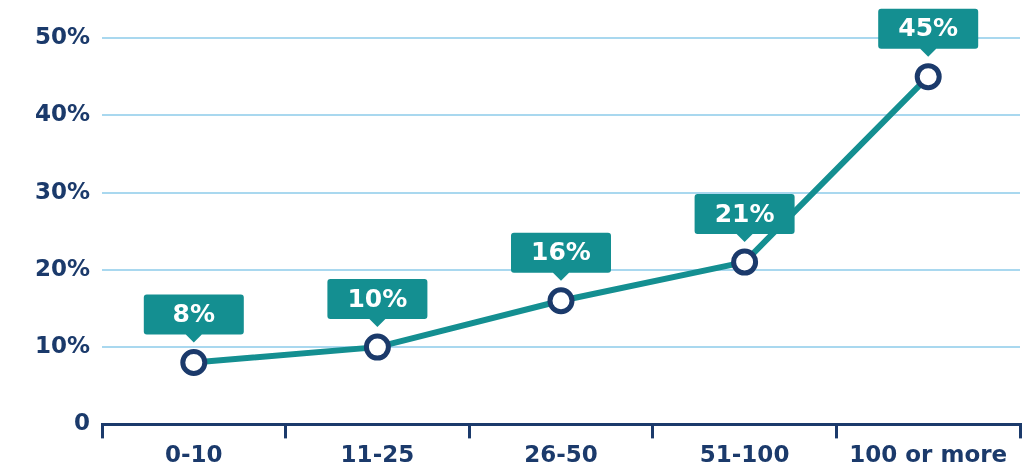  What do you see at coordinates (62, 267) in the screenshot?
I see `y-tick-label: 20%` at bounding box center [62, 267].